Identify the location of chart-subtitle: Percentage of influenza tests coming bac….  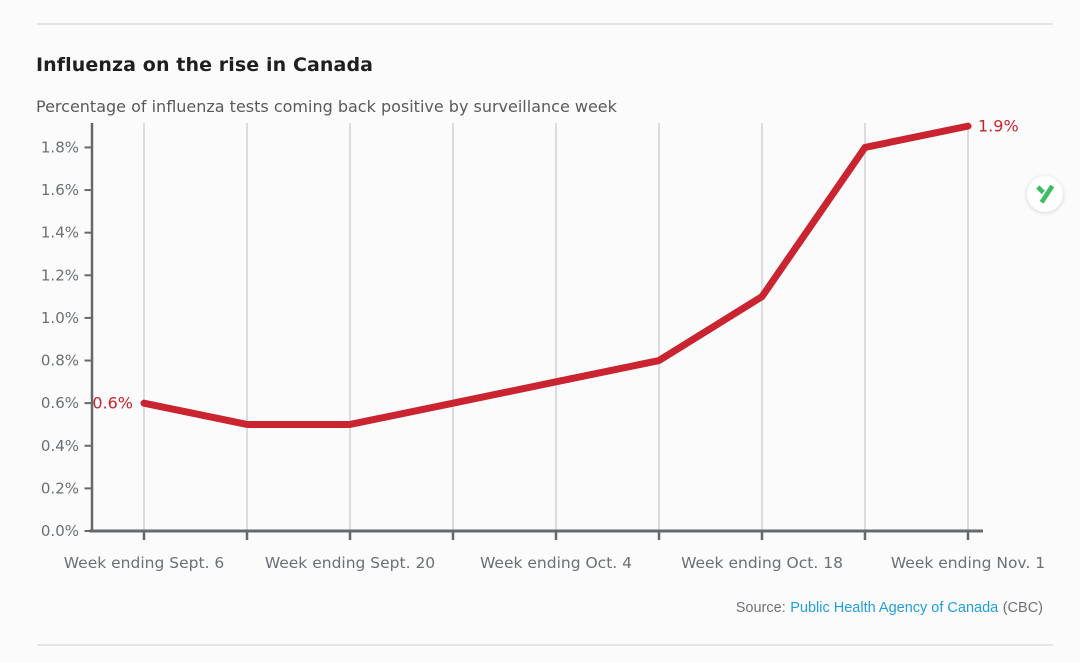
(326, 106).